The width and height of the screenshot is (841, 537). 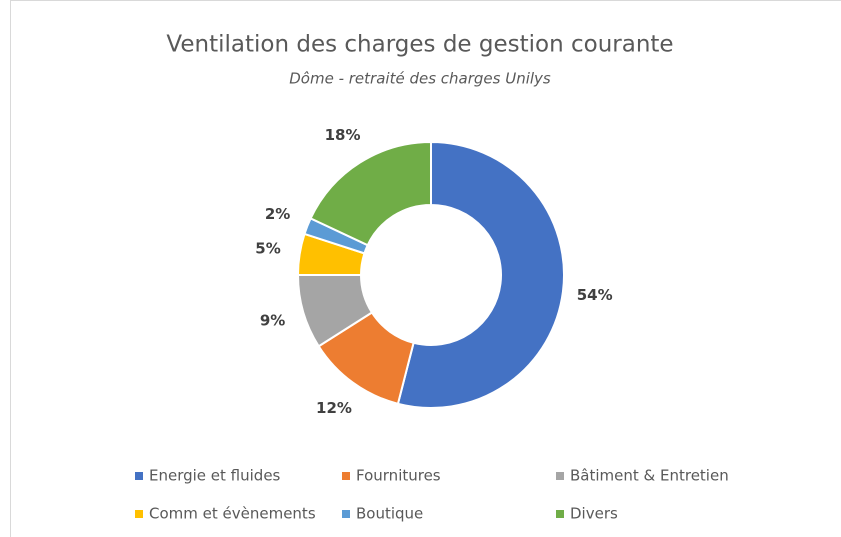 What do you see at coordinates (272, 321) in the screenshot?
I see `data-label: 9%` at bounding box center [272, 321].